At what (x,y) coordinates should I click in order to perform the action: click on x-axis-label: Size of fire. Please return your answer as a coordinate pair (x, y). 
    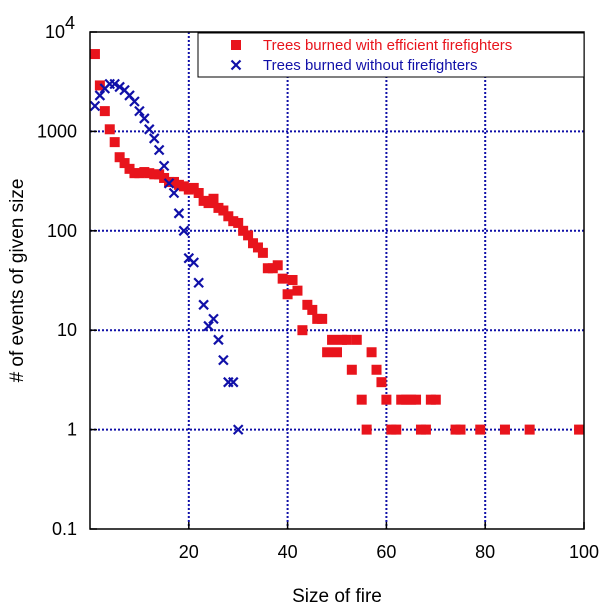
    Looking at the image, I should click on (337, 596).